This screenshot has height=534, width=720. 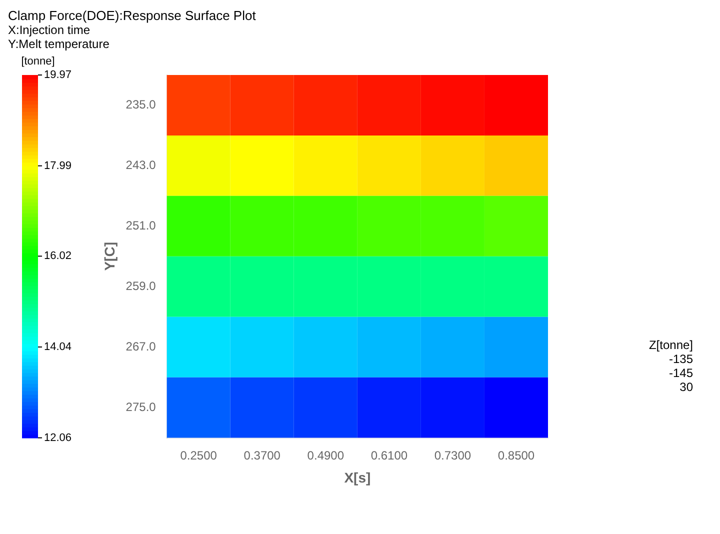 I want to click on text: Z[tonne], so click(x=670, y=345).